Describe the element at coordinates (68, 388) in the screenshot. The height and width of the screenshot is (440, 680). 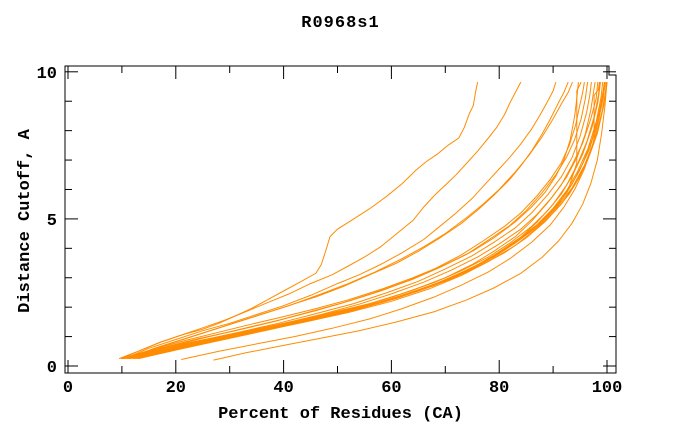
I see `x-tick-label: 0` at that location.